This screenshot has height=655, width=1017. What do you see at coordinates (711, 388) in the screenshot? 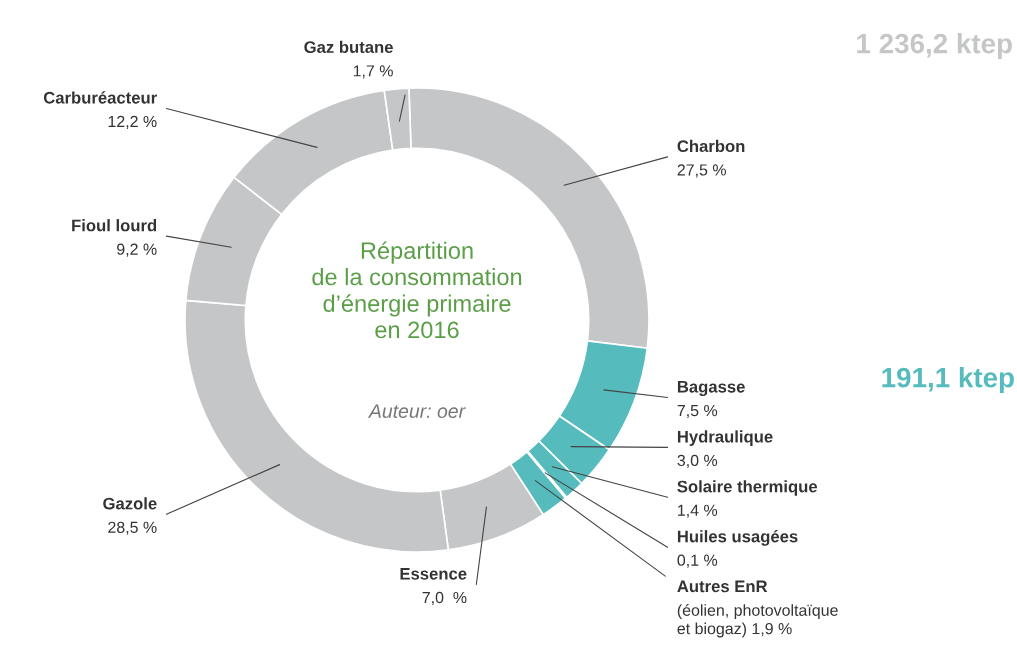
I see `slice-label: Bagasse` at bounding box center [711, 388].